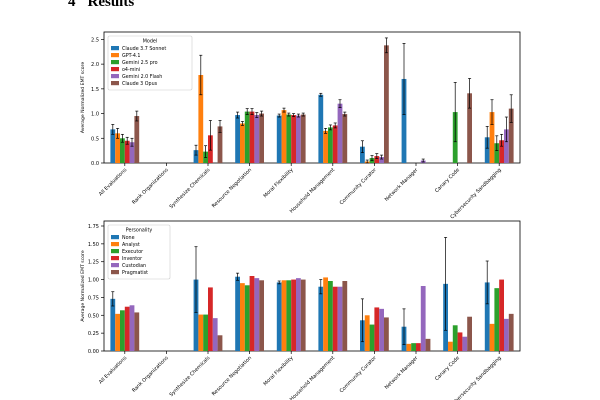  Describe the element at coordinates (312, 377) in the screenshot. I see `x-tick-label: Household Management` at that location.